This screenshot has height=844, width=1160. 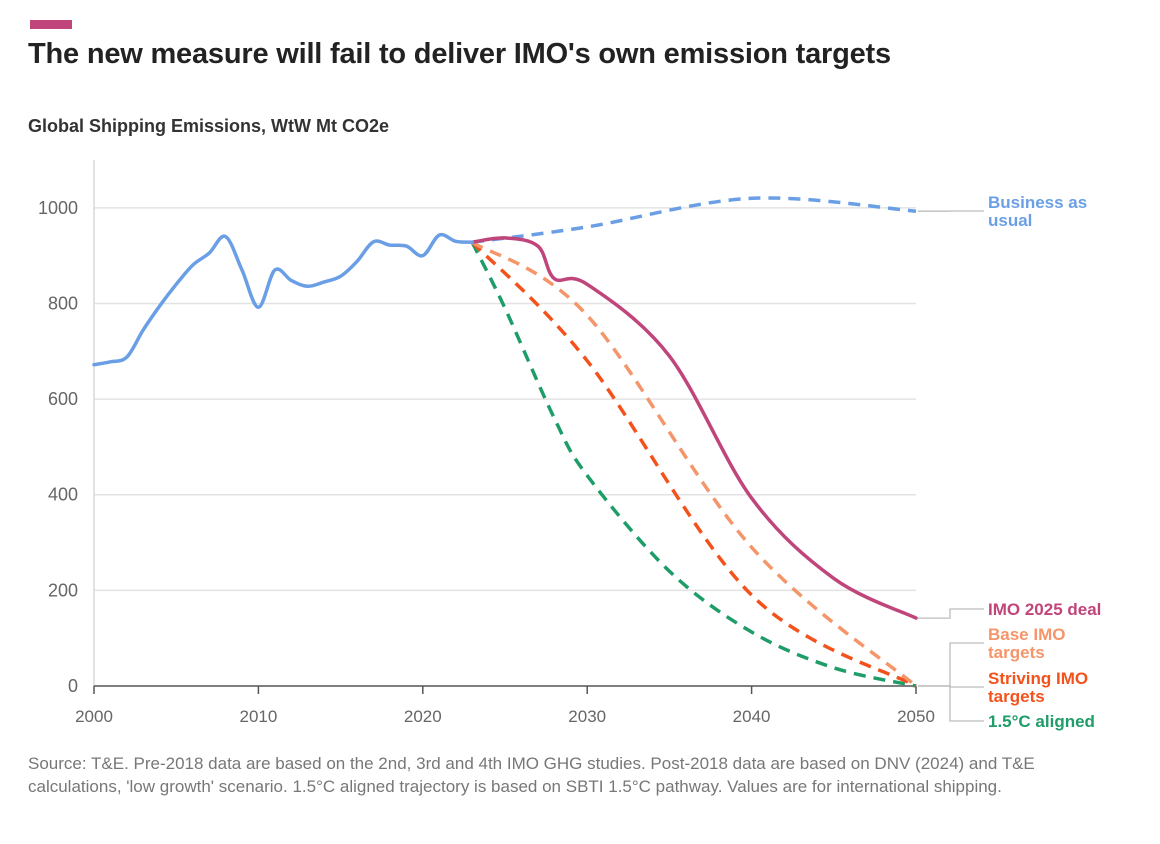 I want to click on y-tick-label: 400, so click(x=63, y=495).